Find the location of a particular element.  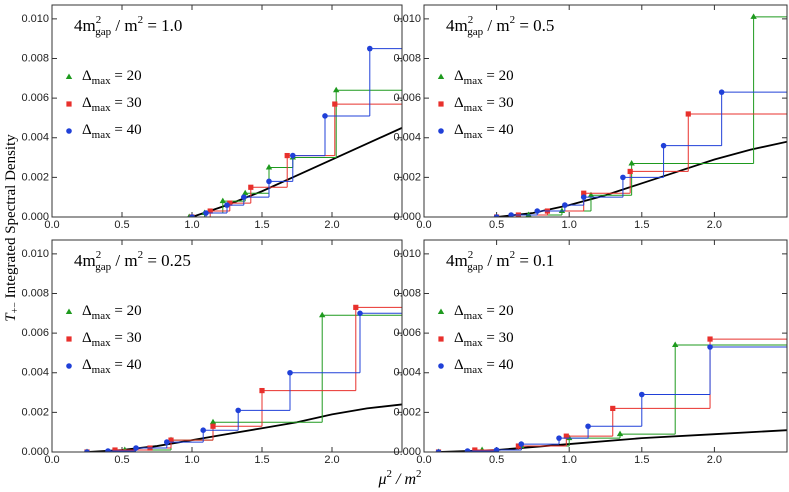

title-part: gap is located at coordinates (103, 267).